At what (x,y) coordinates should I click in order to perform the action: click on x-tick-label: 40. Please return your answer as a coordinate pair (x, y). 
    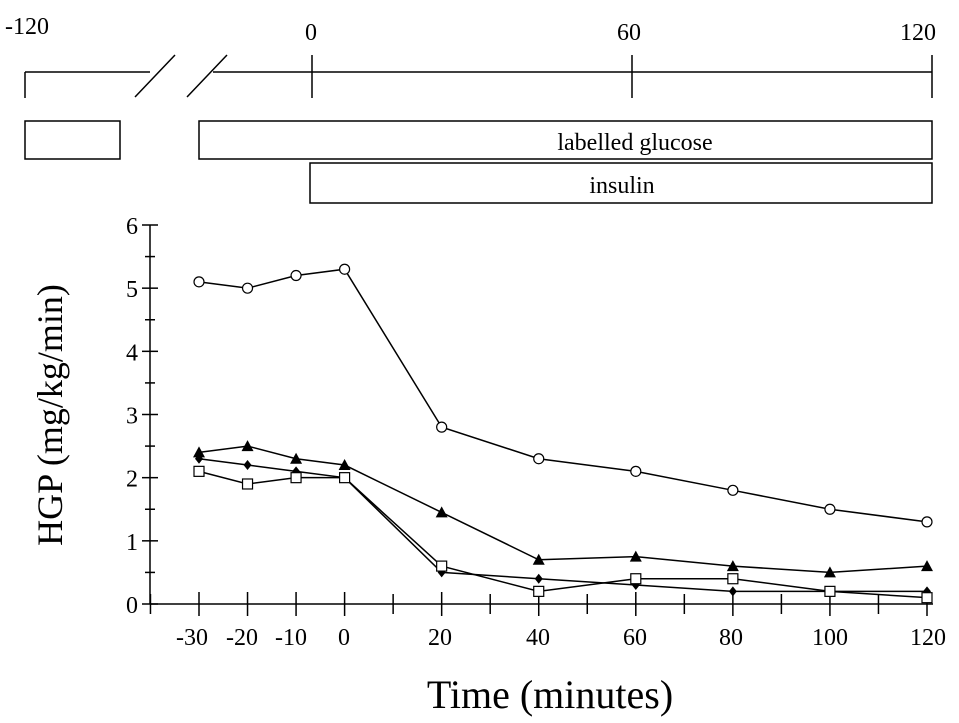
    Looking at the image, I should click on (538, 638).